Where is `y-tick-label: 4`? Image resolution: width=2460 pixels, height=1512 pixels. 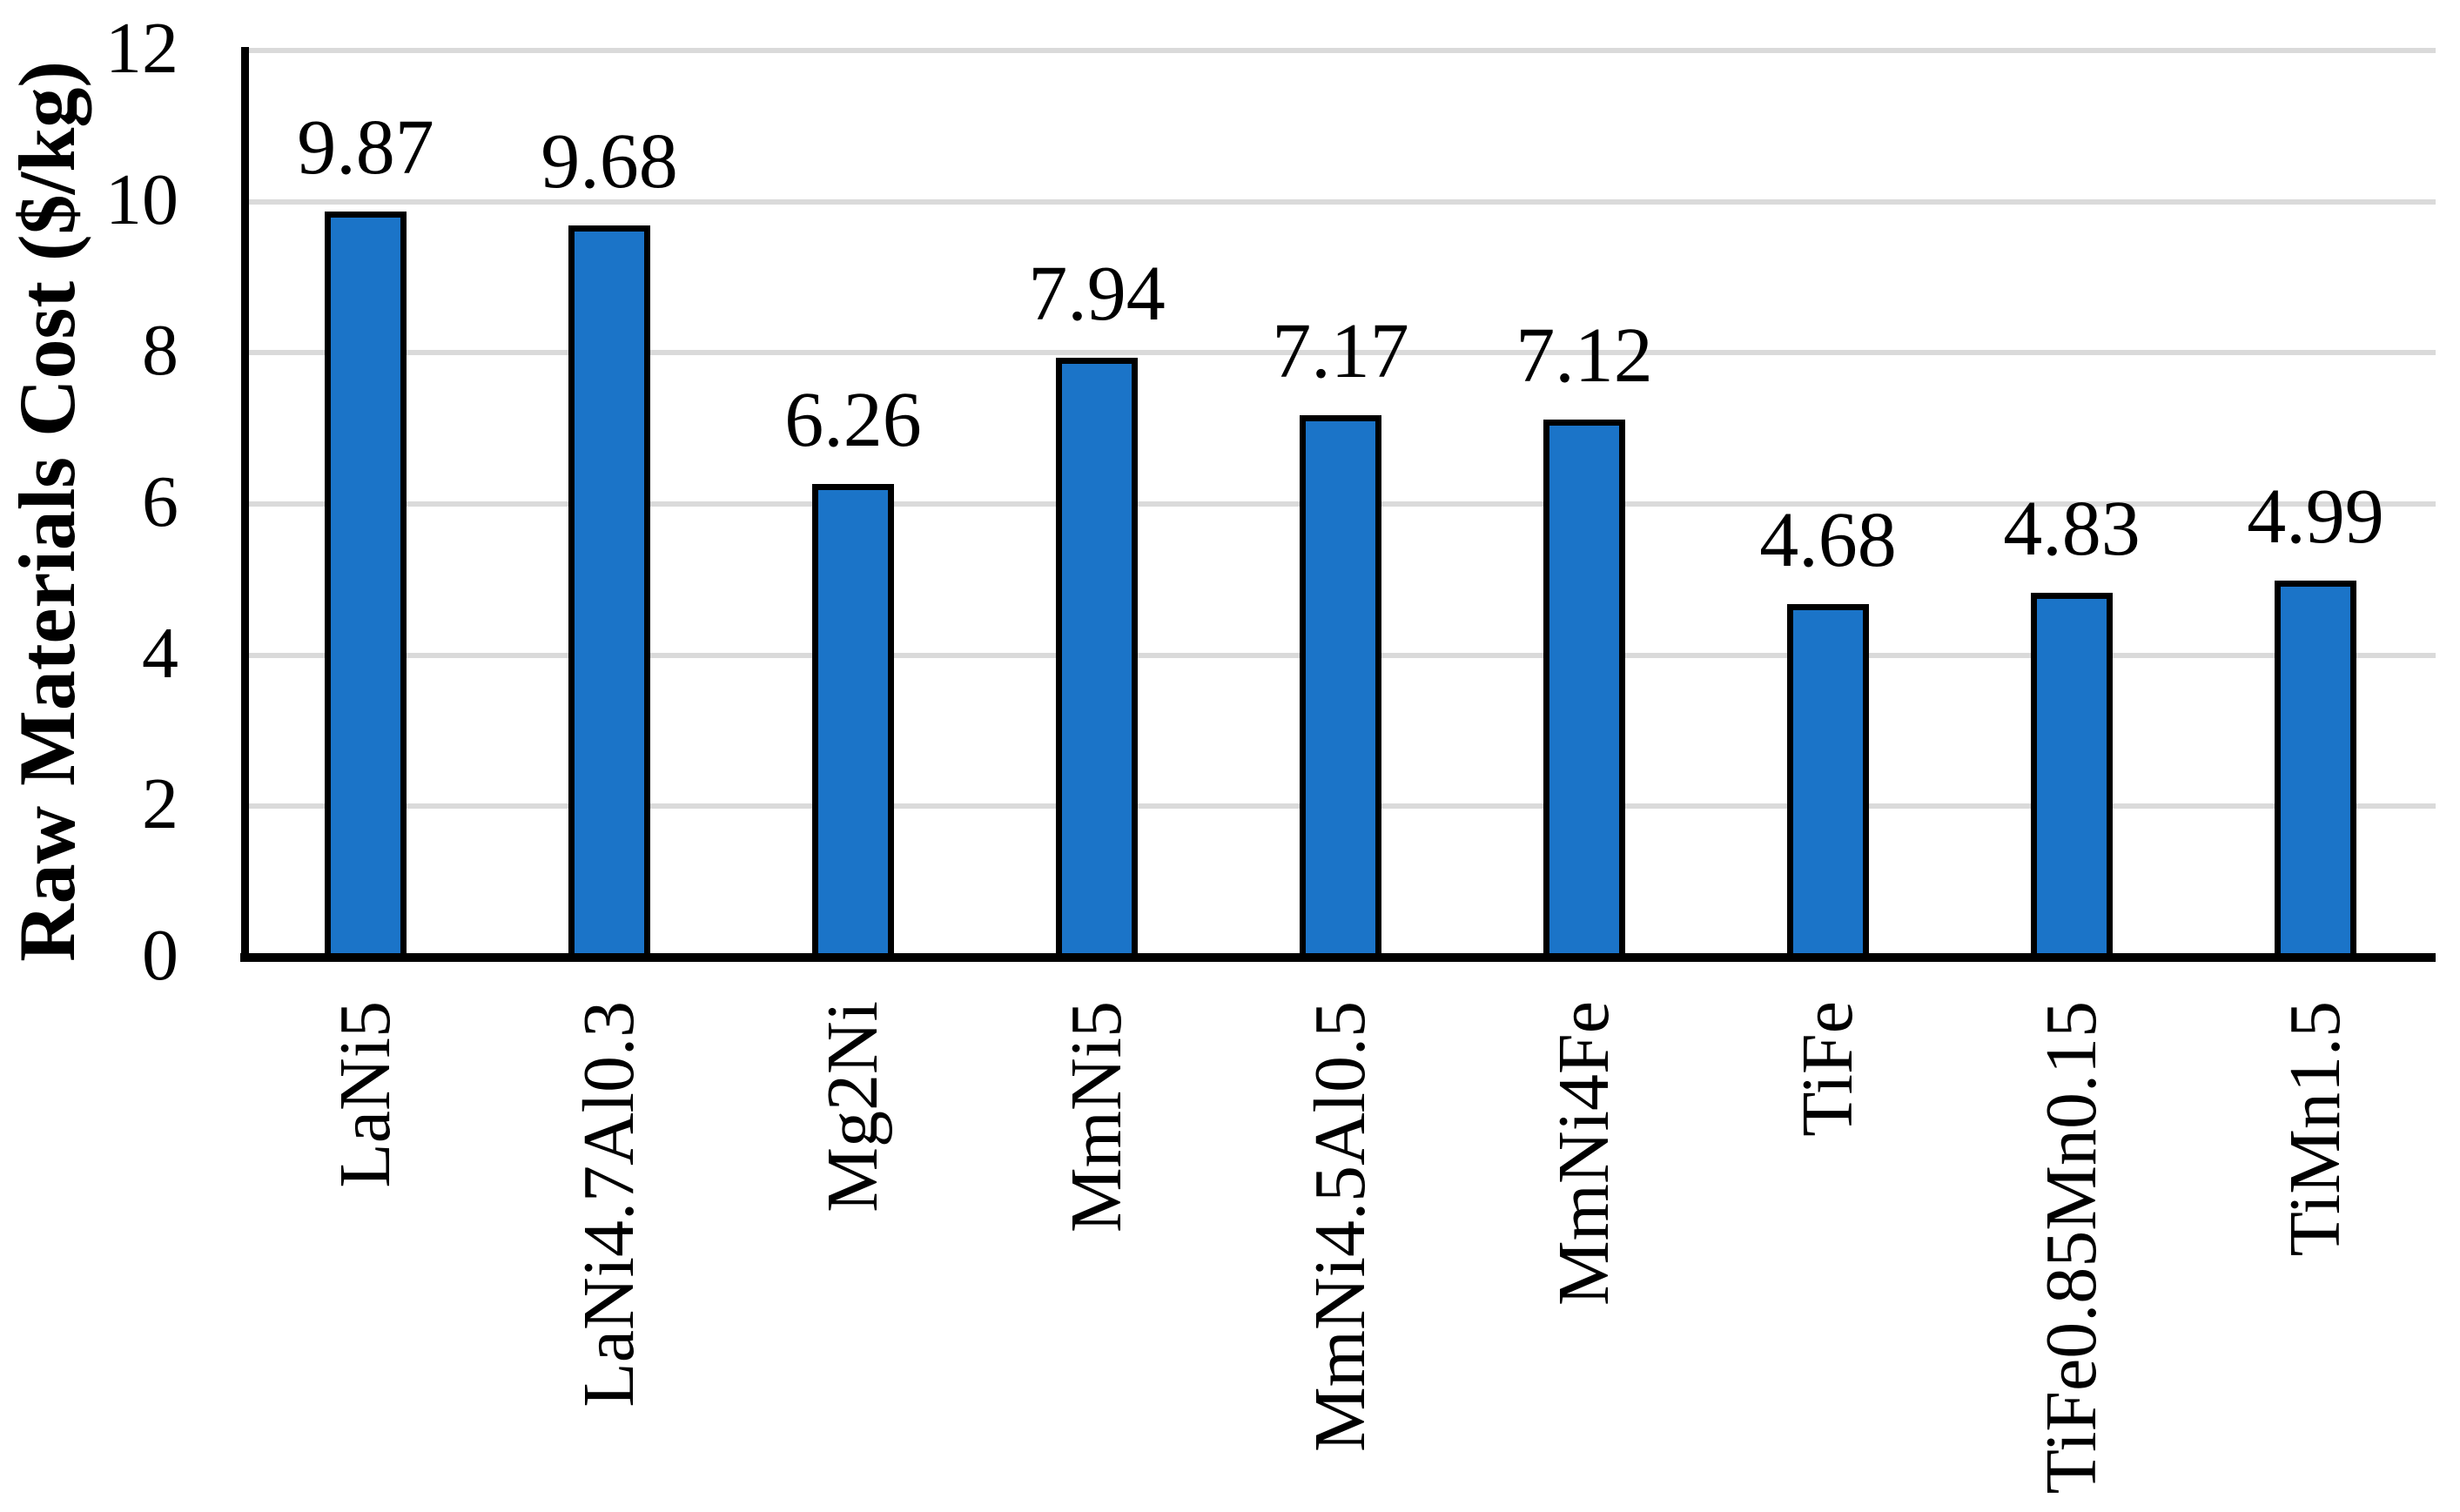
y-tick-label: 4 is located at coordinates (160, 653).